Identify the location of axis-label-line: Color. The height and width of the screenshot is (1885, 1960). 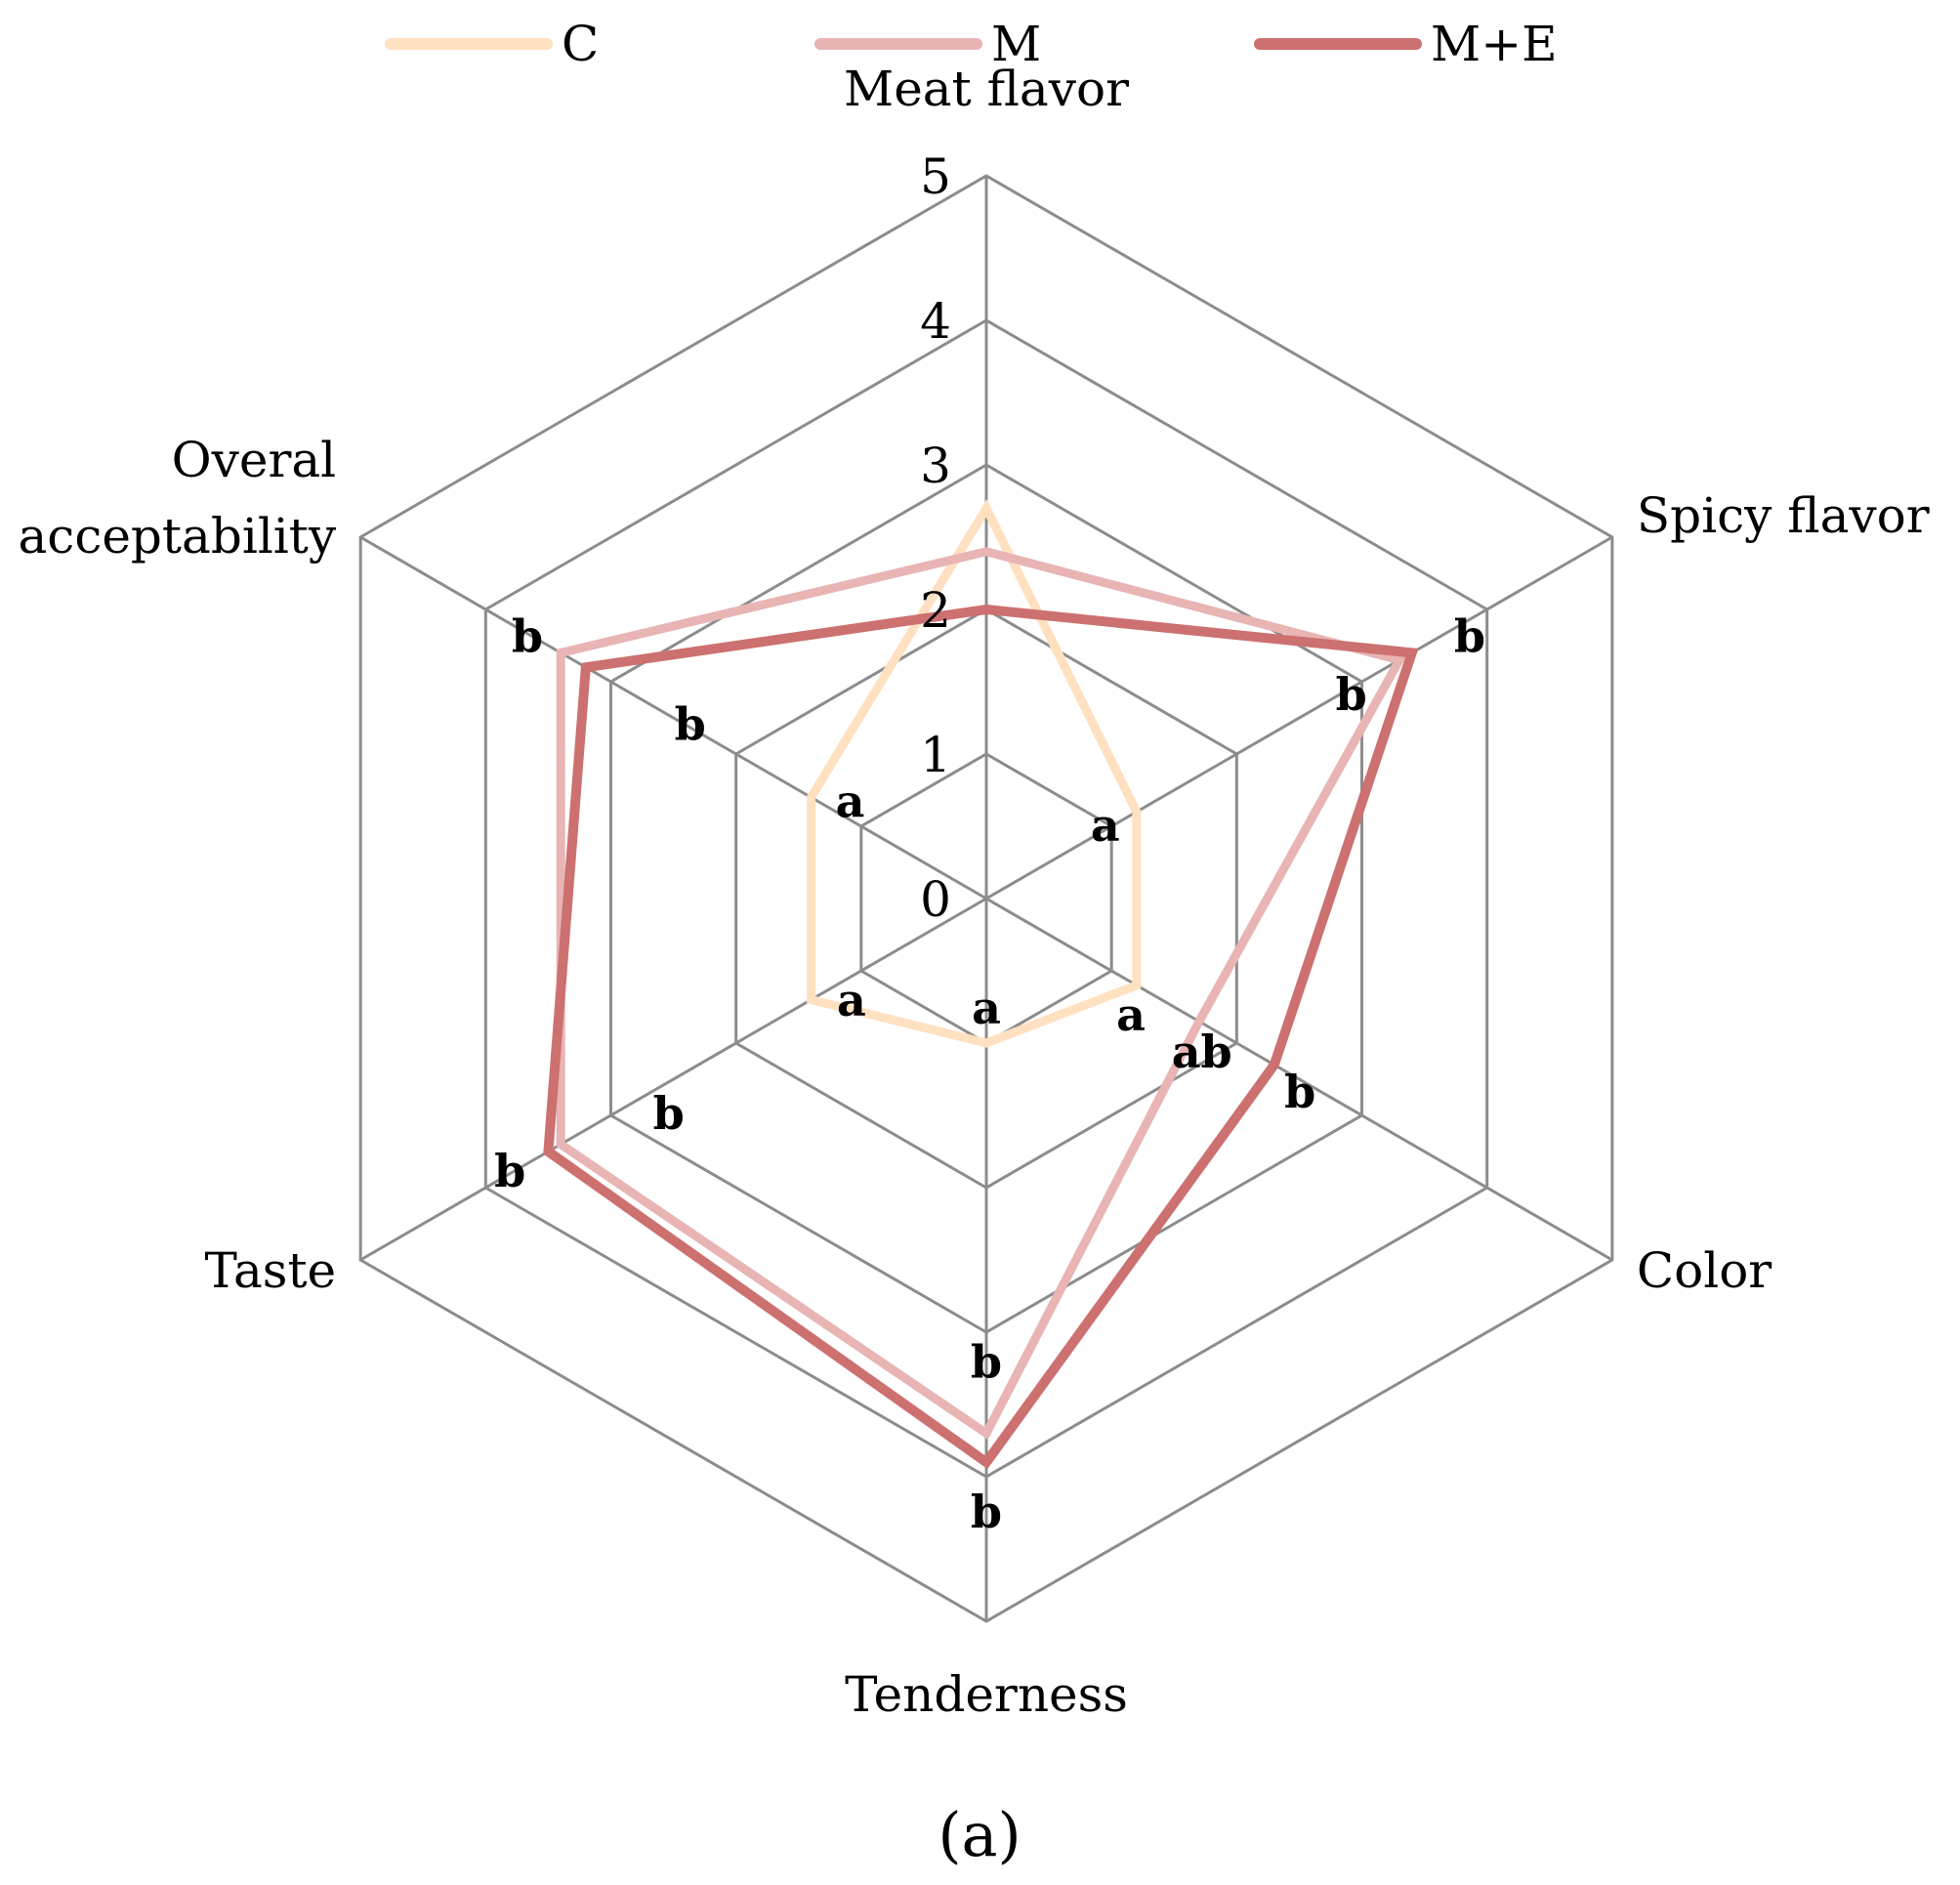
(1704, 1271).